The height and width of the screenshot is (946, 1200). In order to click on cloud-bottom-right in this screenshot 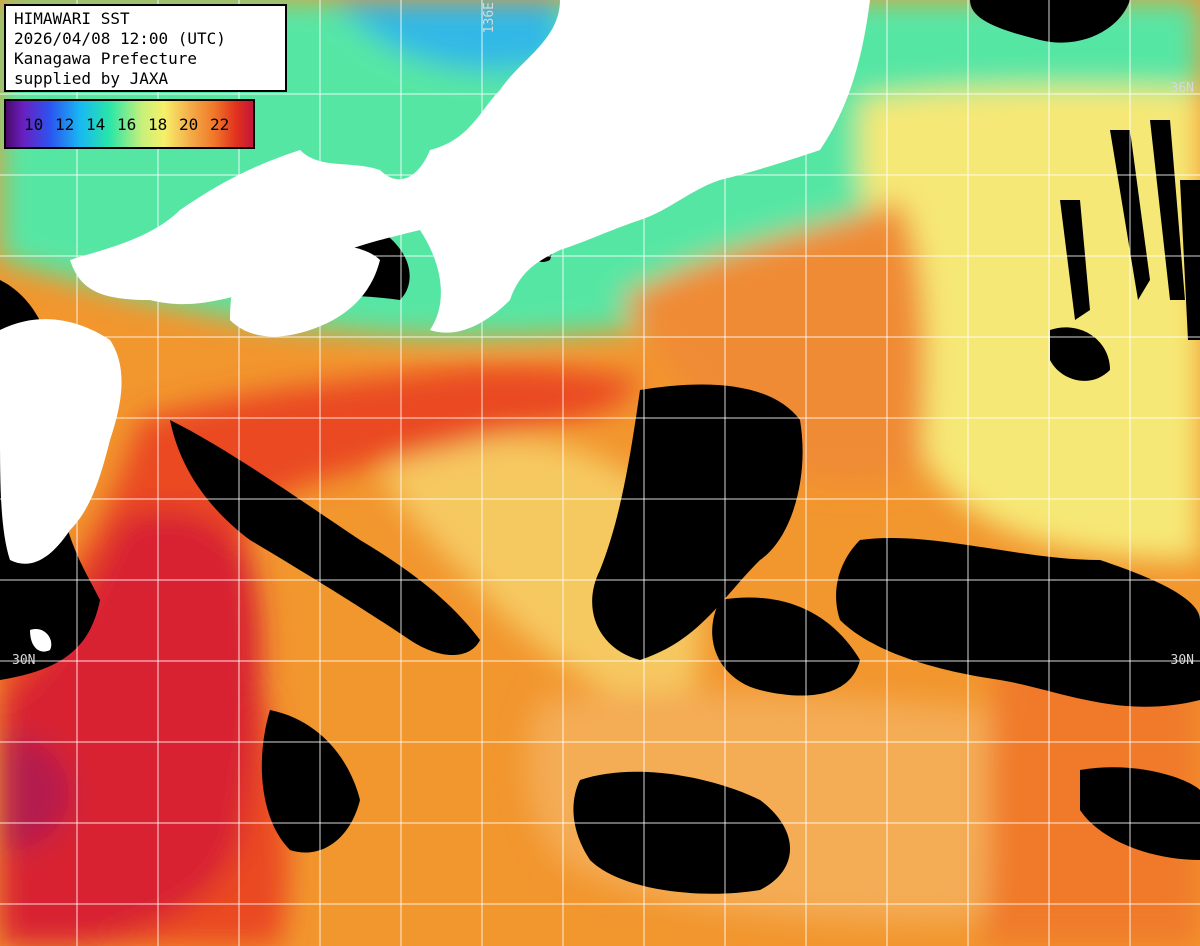, I will do `click(1140, 813)`.